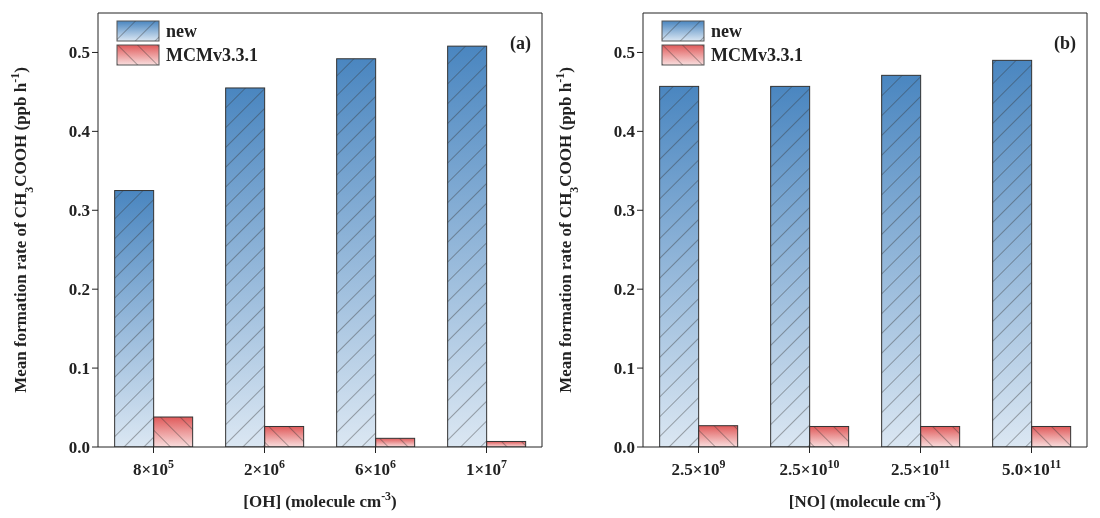 The width and height of the screenshot is (1100, 518). What do you see at coordinates (520, 43) in the screenshot?
I see `annotation: (a)` at bounding box center [520, 43].